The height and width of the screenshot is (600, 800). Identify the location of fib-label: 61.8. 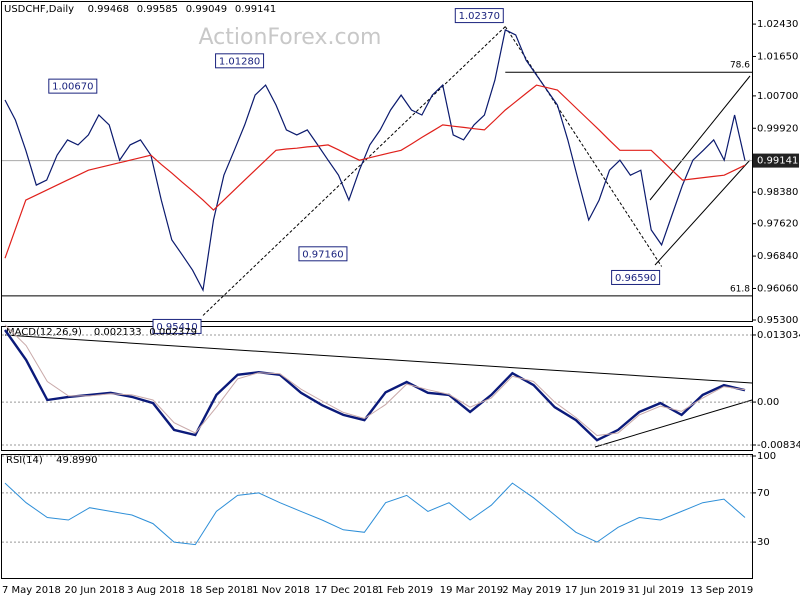
(740, 289).